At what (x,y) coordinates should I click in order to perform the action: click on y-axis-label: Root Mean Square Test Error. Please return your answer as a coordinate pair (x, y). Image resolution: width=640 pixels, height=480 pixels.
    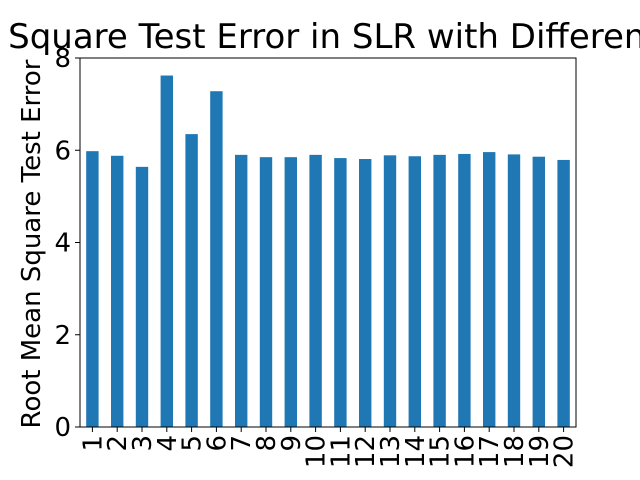
    Looking at the image, I should click on (32, 243).